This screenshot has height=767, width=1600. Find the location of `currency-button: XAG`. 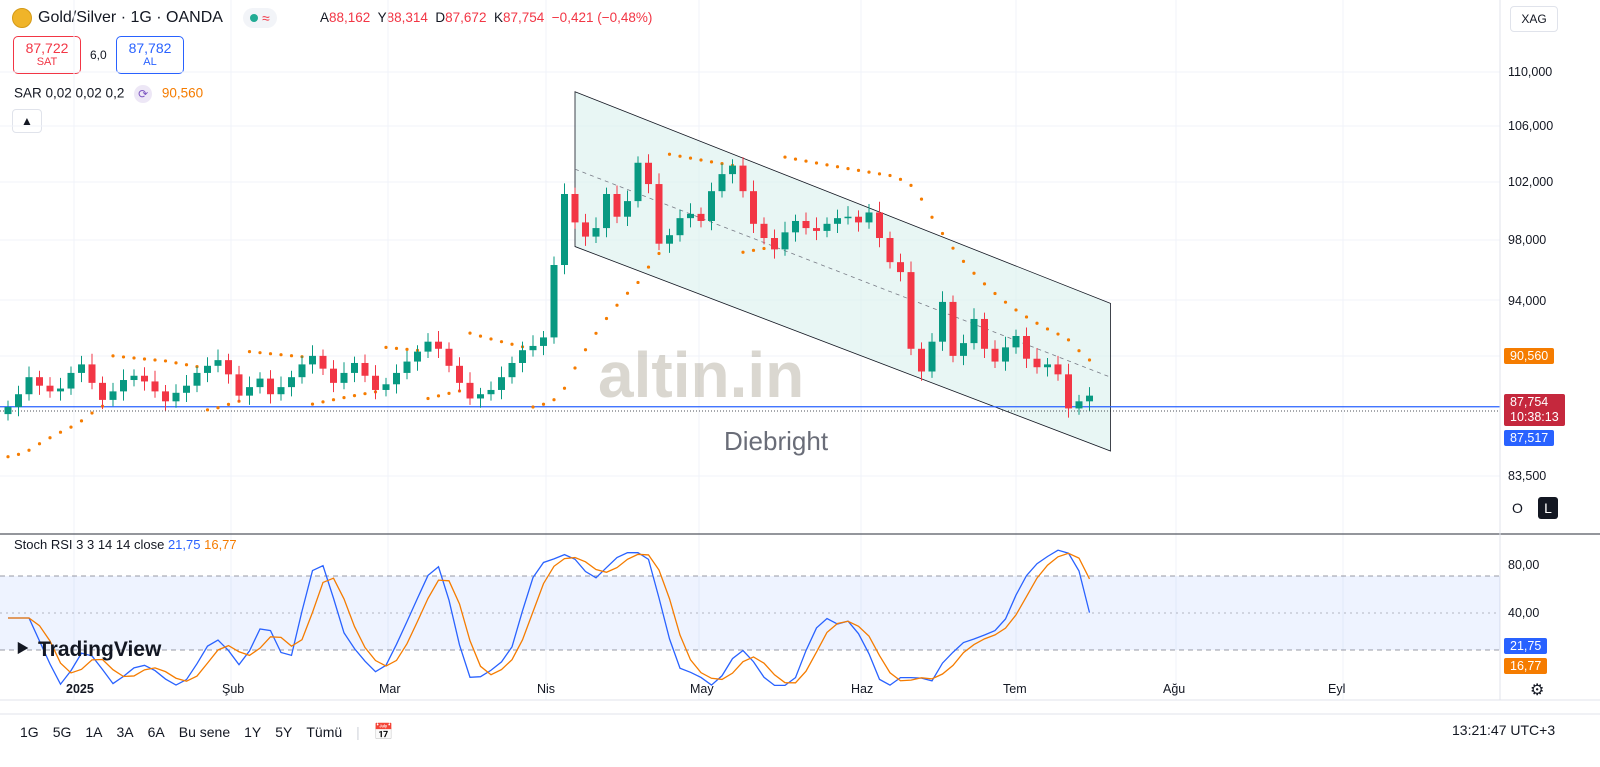

currency-button: XAG is located at coordinates (1534, 19).